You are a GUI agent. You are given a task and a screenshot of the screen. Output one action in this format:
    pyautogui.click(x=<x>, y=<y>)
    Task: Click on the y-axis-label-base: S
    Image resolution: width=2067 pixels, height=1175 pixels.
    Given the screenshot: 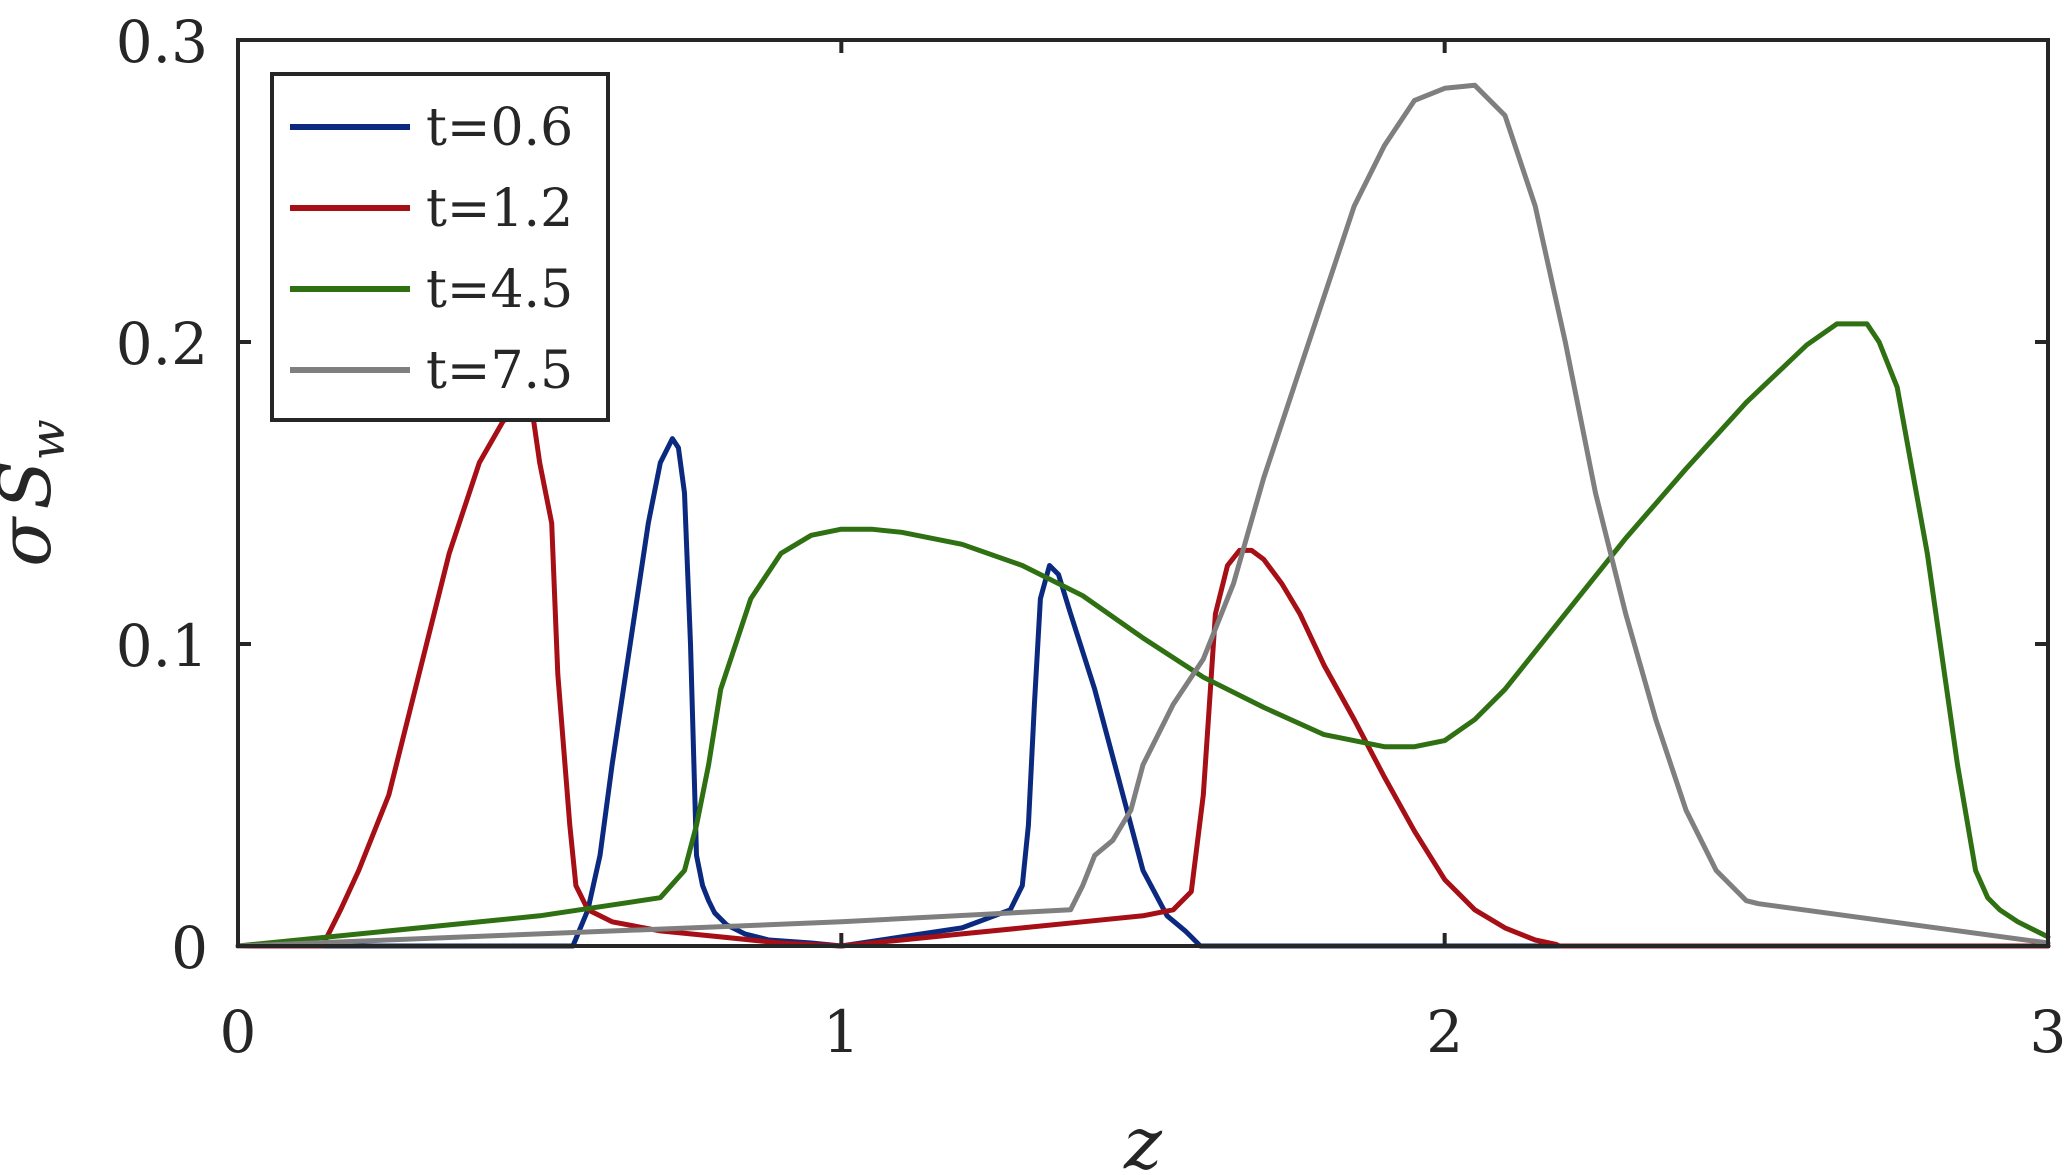 What is the action you would take?
    pyautogui.click(x=33, y=484)
    